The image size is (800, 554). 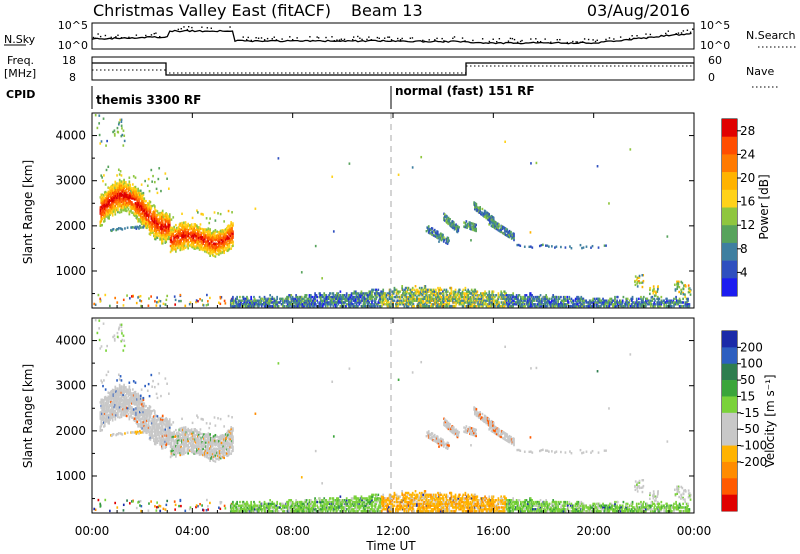 What do you see at coordinates (729, 216) in the screenshot?
I see `colorbar-swatch` at bounding box center [729, 216].